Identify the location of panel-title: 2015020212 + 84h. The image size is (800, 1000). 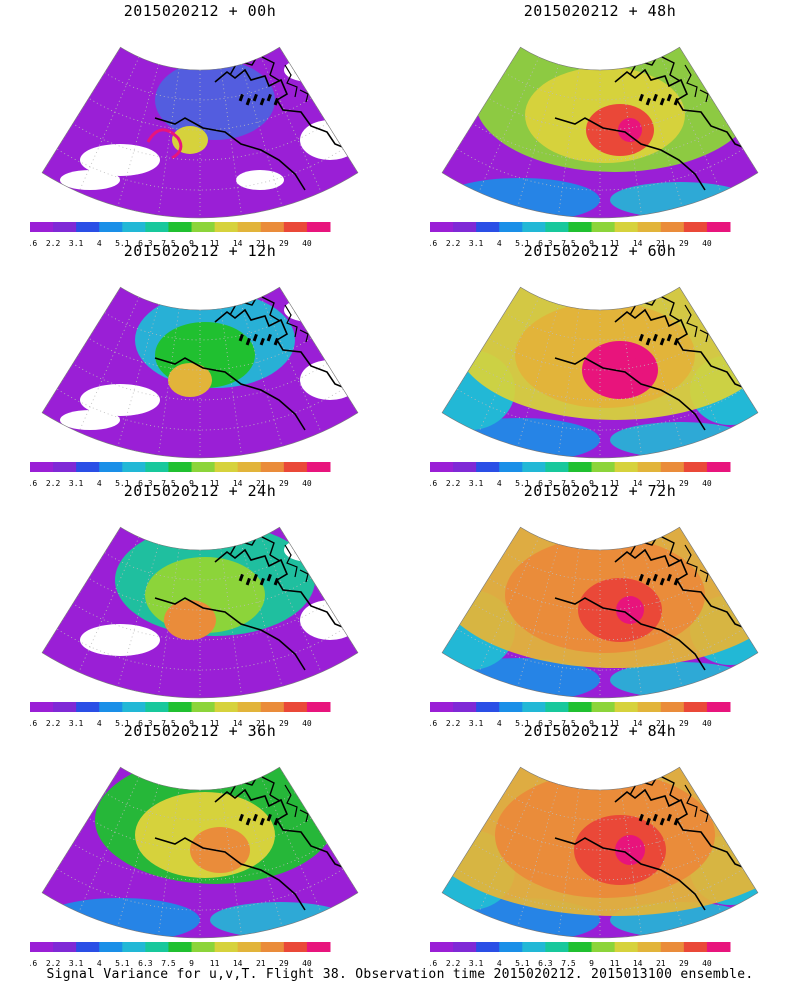
(600, 731).